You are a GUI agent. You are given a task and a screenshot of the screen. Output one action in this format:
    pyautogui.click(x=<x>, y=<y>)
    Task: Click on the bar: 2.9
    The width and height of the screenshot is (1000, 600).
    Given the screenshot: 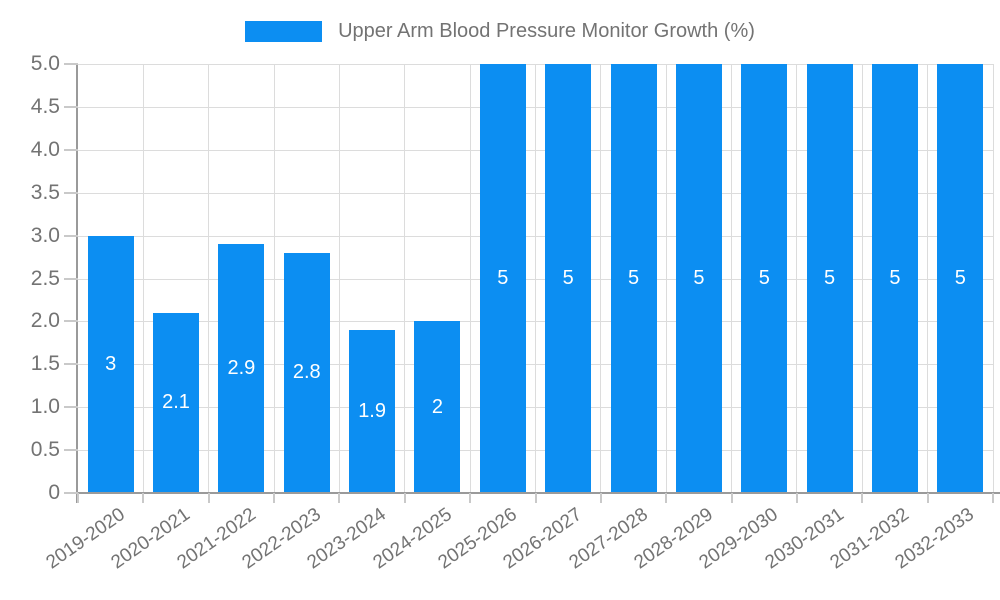 What is the action you would take?
    pyautogui.click(x=241, y=368)
    